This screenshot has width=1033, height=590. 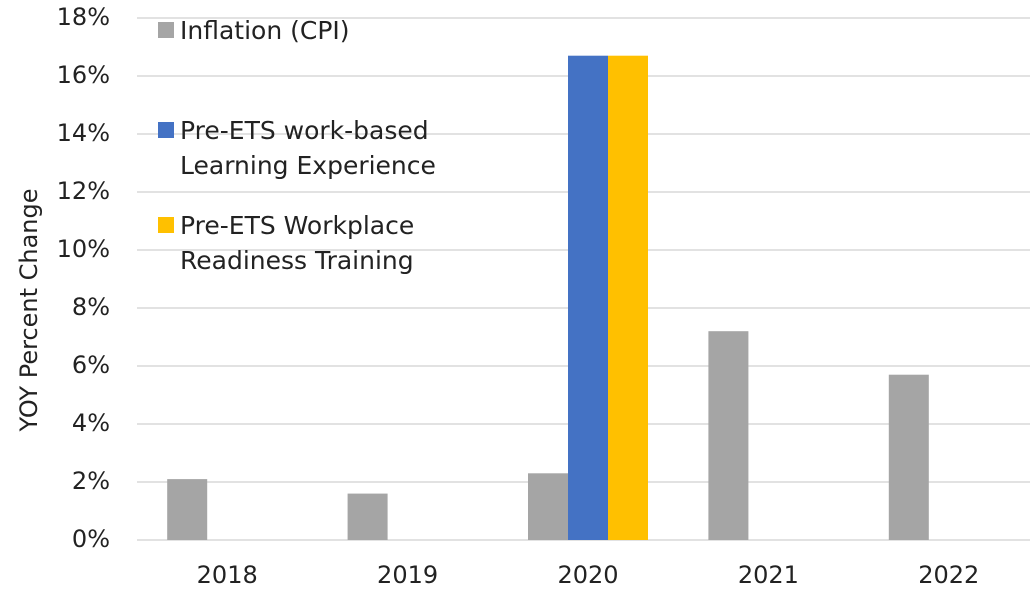 I want to click on y-tick-label: 10%, so click(x=83, y=249).